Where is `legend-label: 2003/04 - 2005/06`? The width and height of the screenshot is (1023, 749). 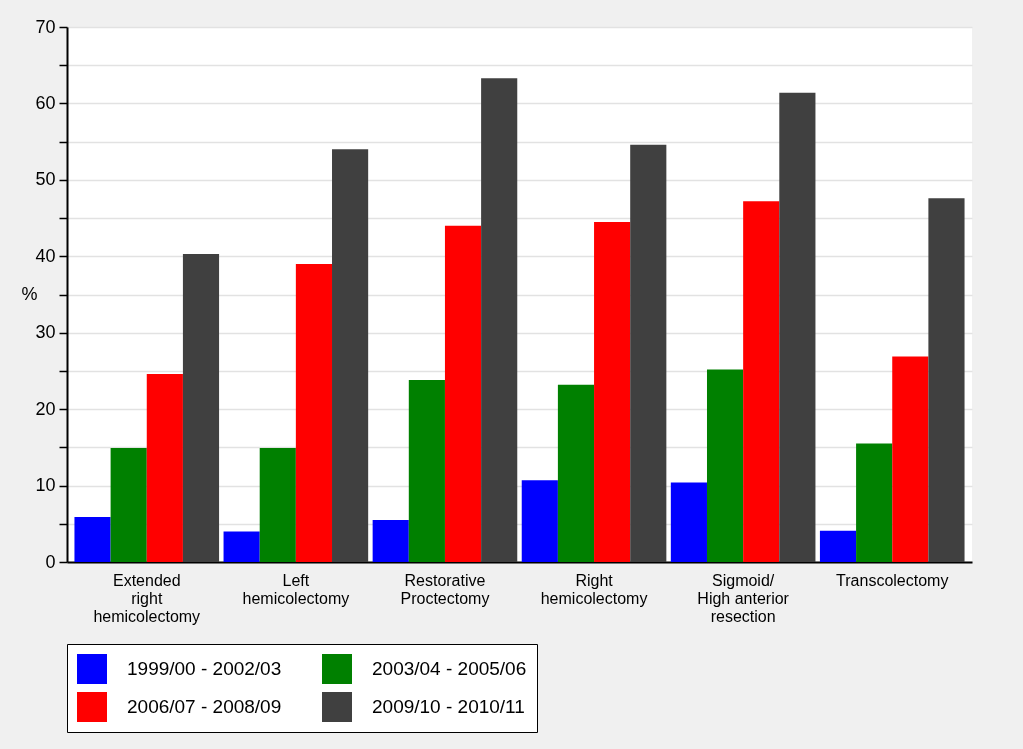 legend-label: 2003/04 - 2005/06 is located at coordinates (449, 668).